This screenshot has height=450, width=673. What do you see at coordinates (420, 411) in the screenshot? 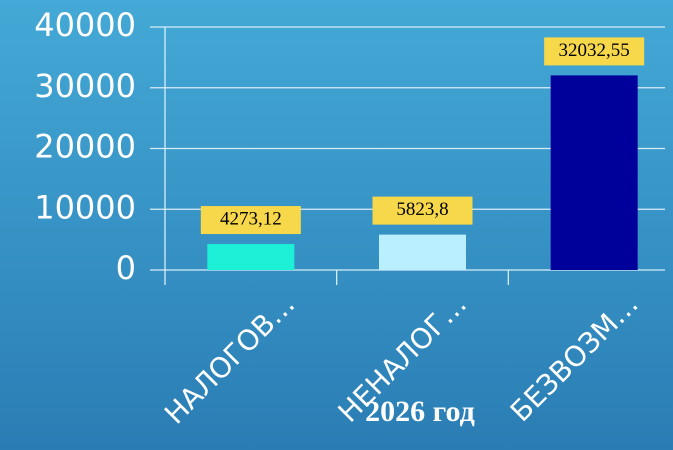
I see `chart-title: 2026 год` at bounding box center [420, 411].